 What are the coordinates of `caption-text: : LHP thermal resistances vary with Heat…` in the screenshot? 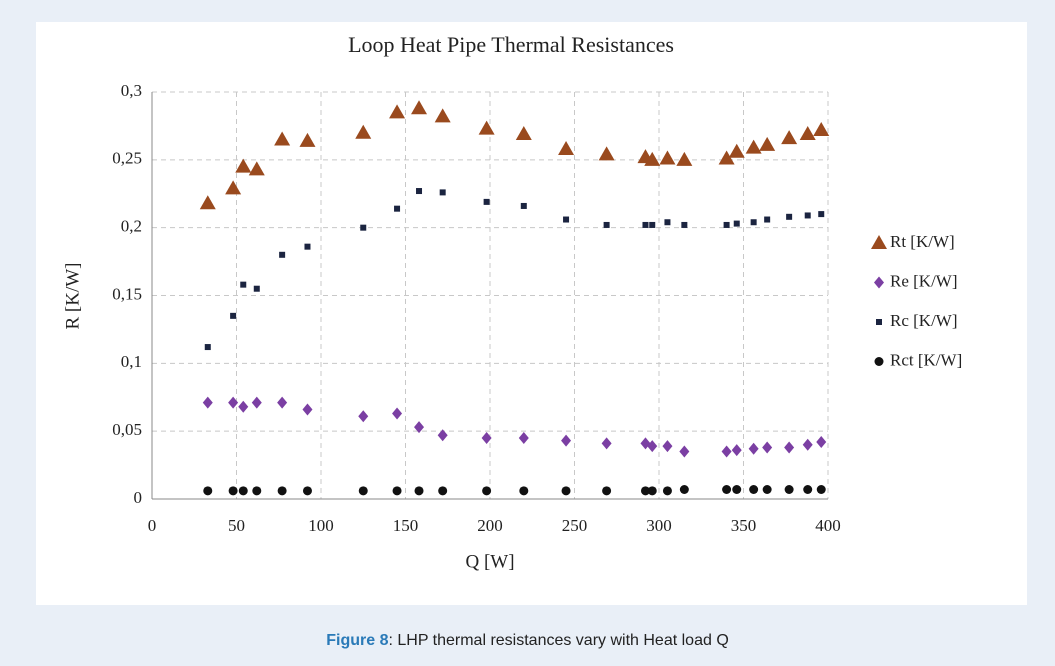 It's located at (558, 640).